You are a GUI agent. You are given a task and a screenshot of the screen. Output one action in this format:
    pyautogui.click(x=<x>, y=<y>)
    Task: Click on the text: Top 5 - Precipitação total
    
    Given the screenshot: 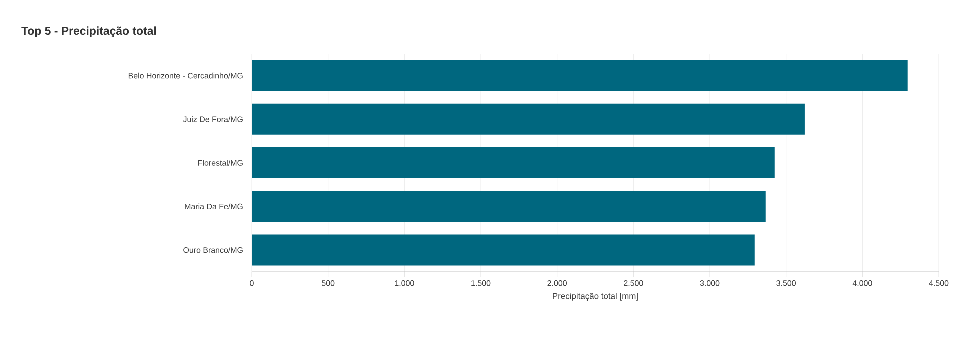 What is the action you would take?
    pyautogui.click(x=89, y=32)
    